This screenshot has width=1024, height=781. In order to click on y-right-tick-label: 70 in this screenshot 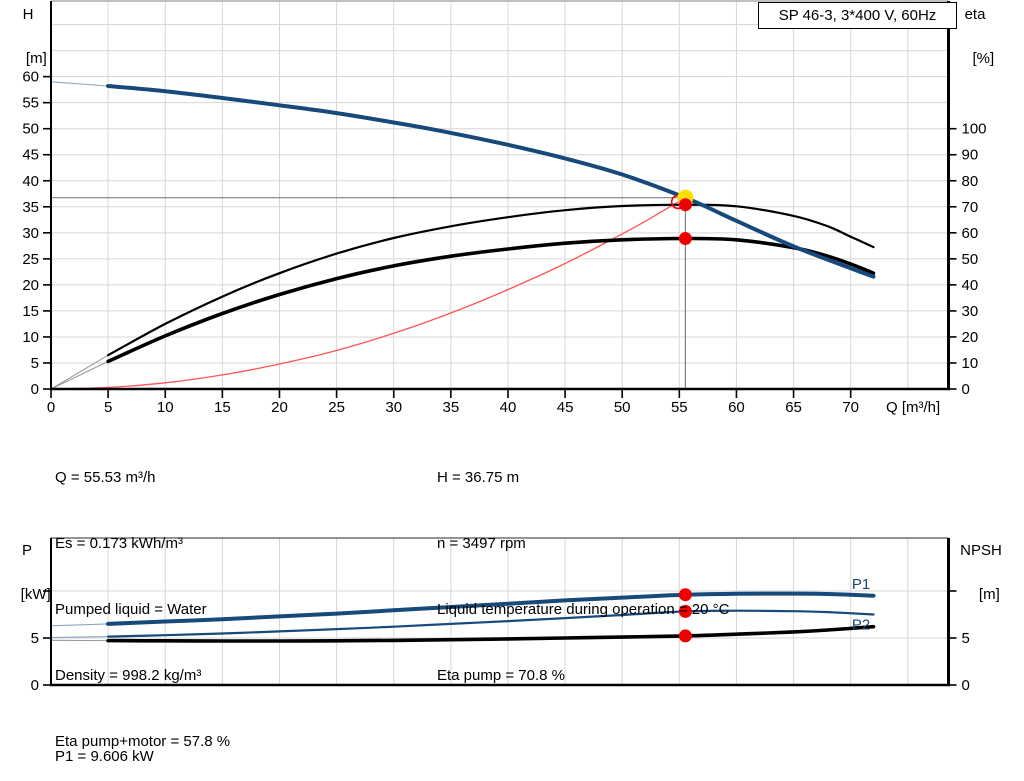, I will do `click(970, 207)`.